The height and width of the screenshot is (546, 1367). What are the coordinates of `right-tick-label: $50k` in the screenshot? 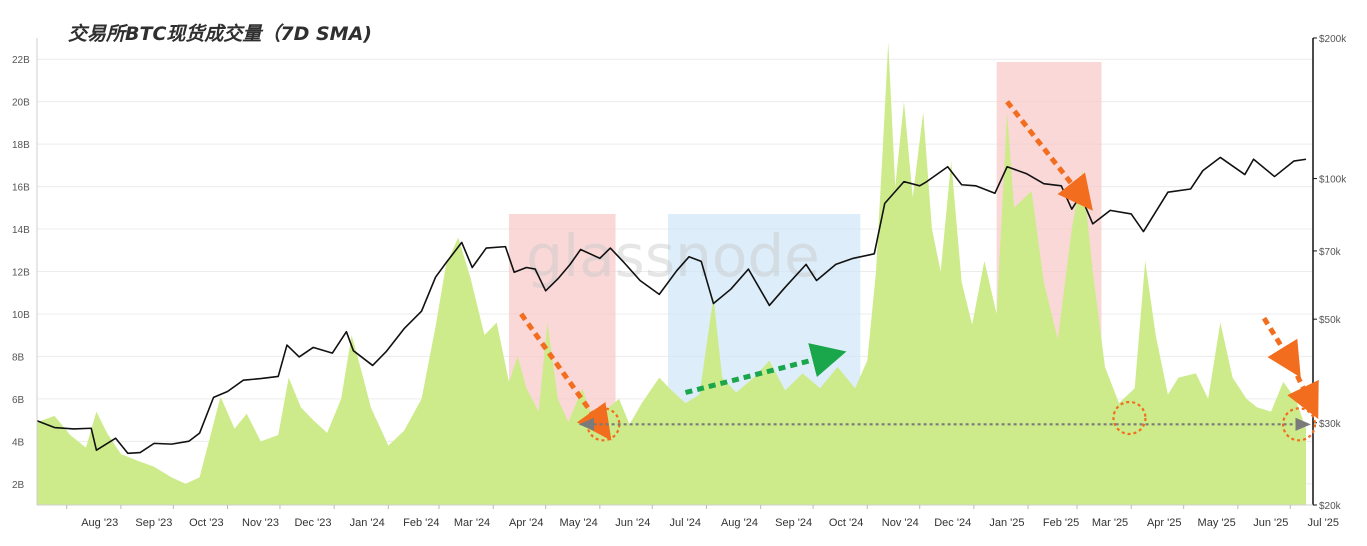 It's located at (1330, 320).